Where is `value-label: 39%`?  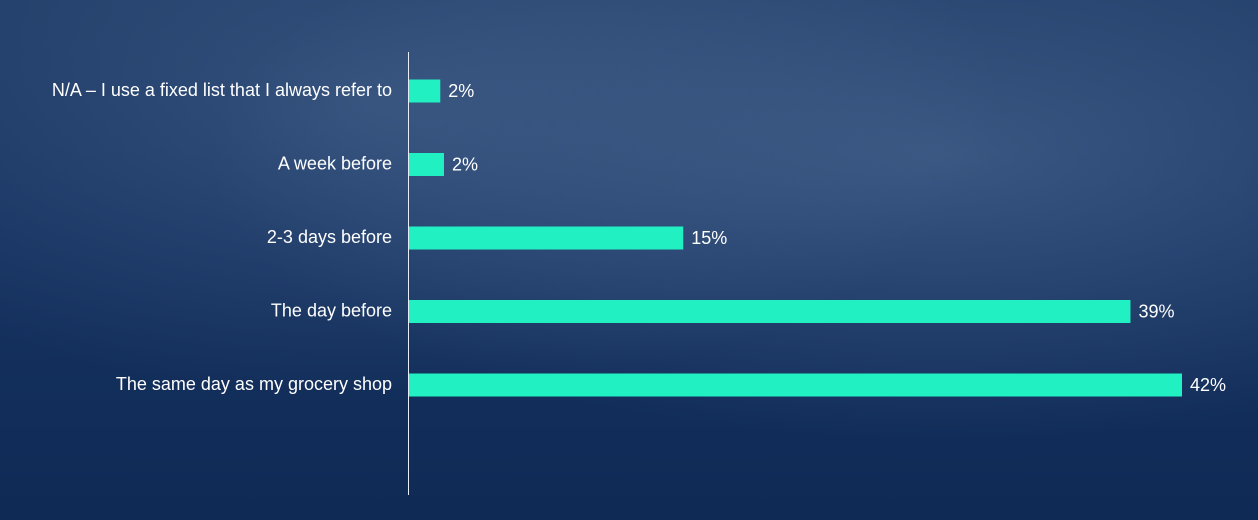
value-label: 39% is located at coordinates (1156, 311).